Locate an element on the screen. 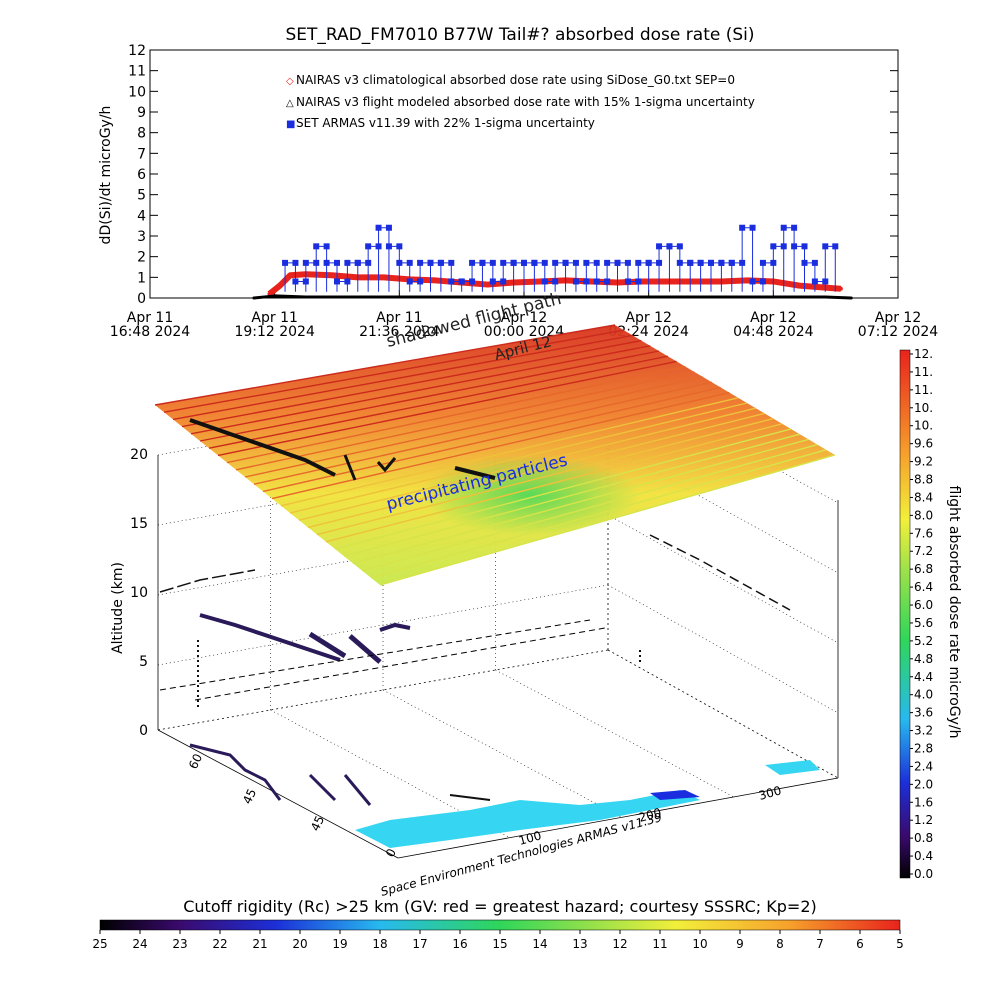 This screenshot has height=1000, width=1000. colorbar-tick-label: 2.4 is located at coordinates (923, 766).